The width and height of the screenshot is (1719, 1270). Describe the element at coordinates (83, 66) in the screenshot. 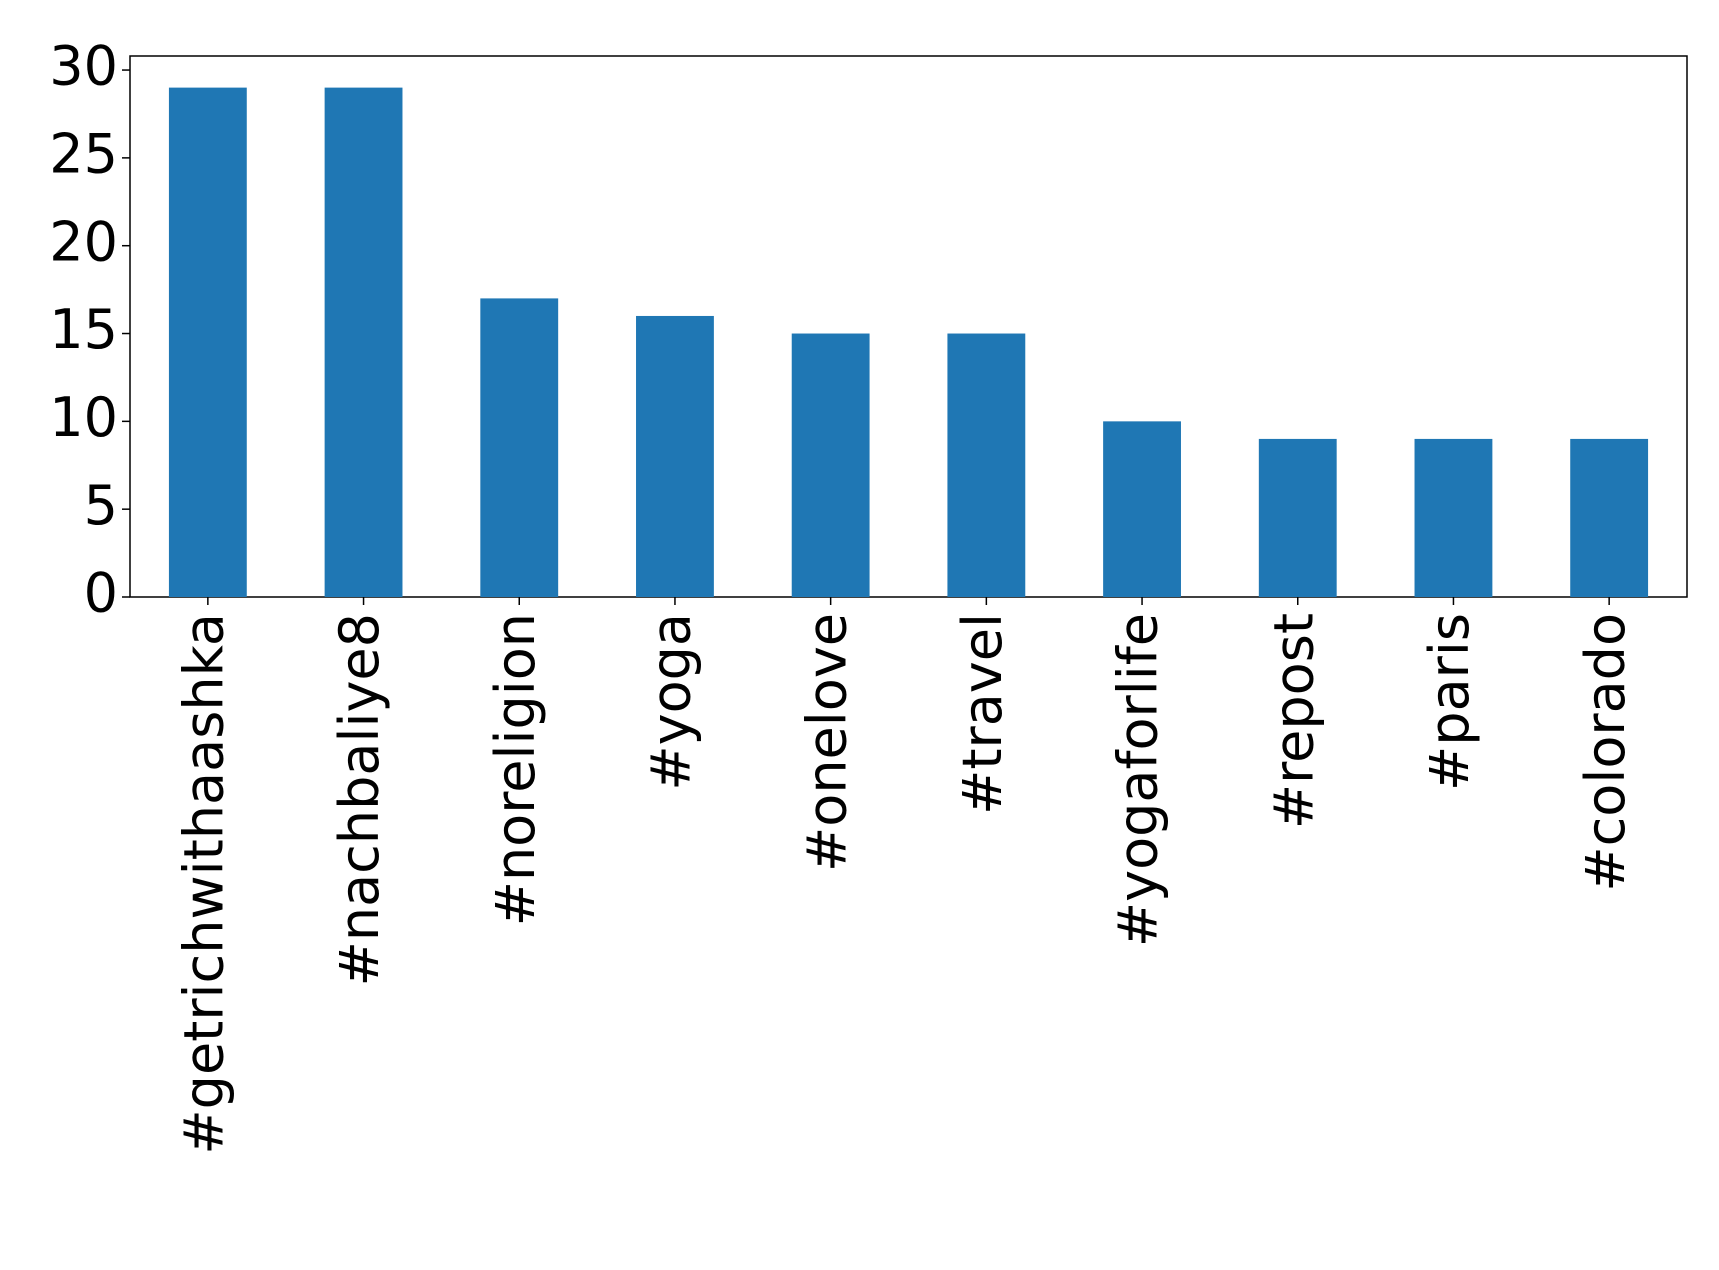

I see `y-tick-label: 30` at that location.